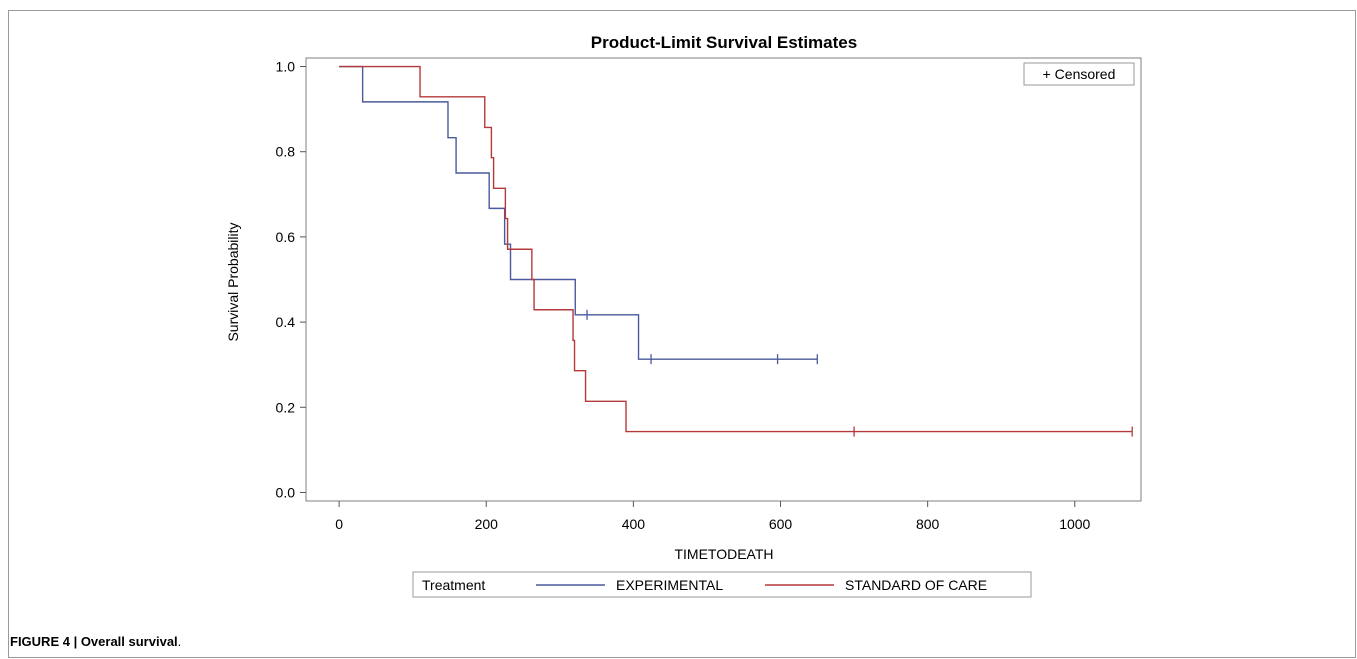 This screenshot has height=659, width=1357. I want to click on x-tick-label: 600, so click(781, 524).